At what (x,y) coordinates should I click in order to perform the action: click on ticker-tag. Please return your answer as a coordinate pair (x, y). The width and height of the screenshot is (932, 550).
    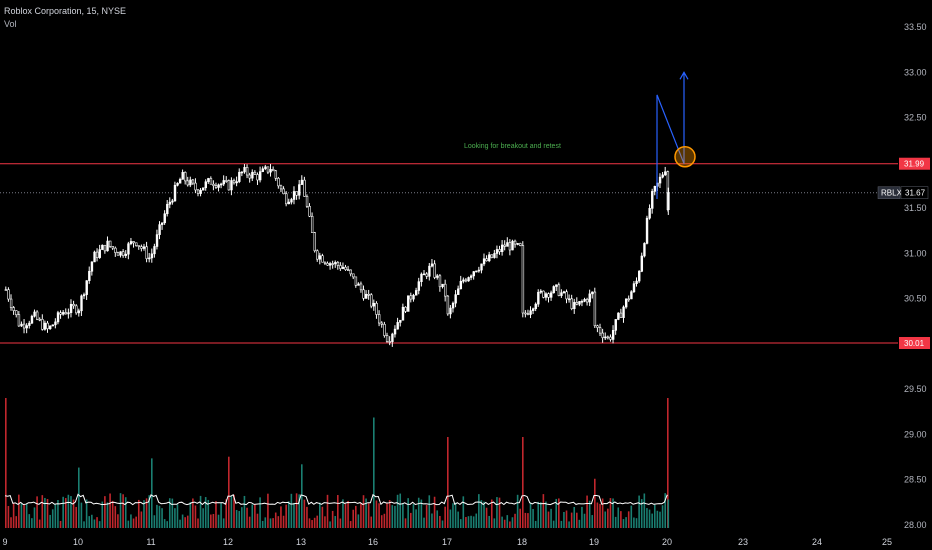
    Looking at the image, I should click on (889, 192).